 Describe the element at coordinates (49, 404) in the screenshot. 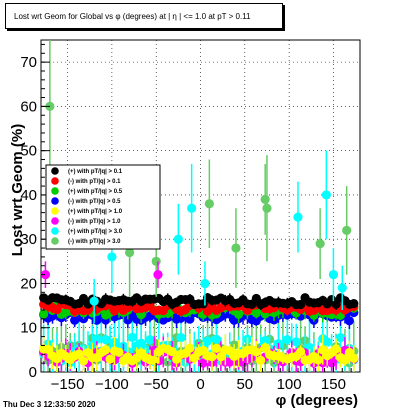

I see `timestamp: Thu Dec 3 12:33:50 2020` at that location.